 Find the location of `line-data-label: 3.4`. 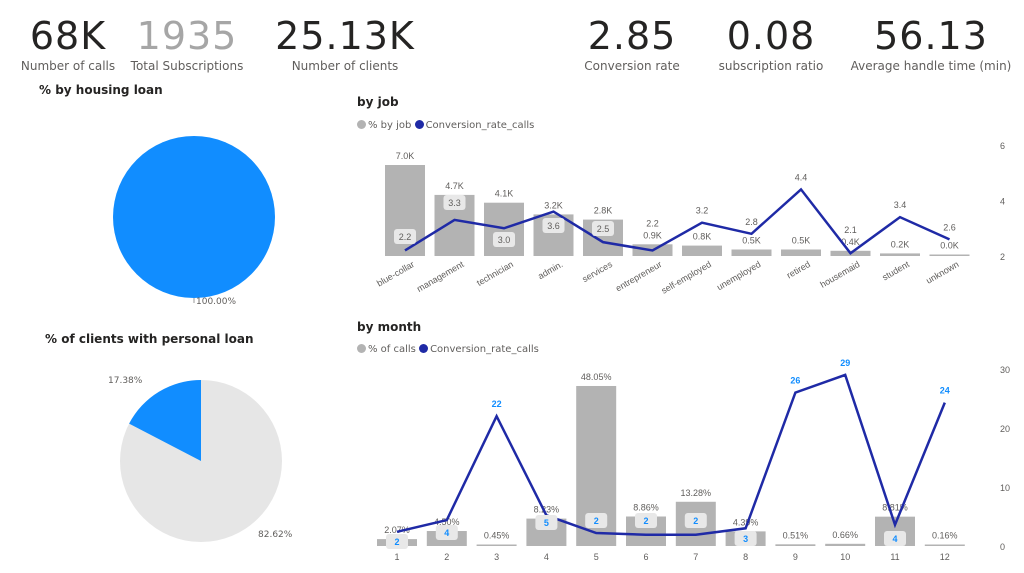

line-data-label: 3.4 is located at coordinates (900, 205).